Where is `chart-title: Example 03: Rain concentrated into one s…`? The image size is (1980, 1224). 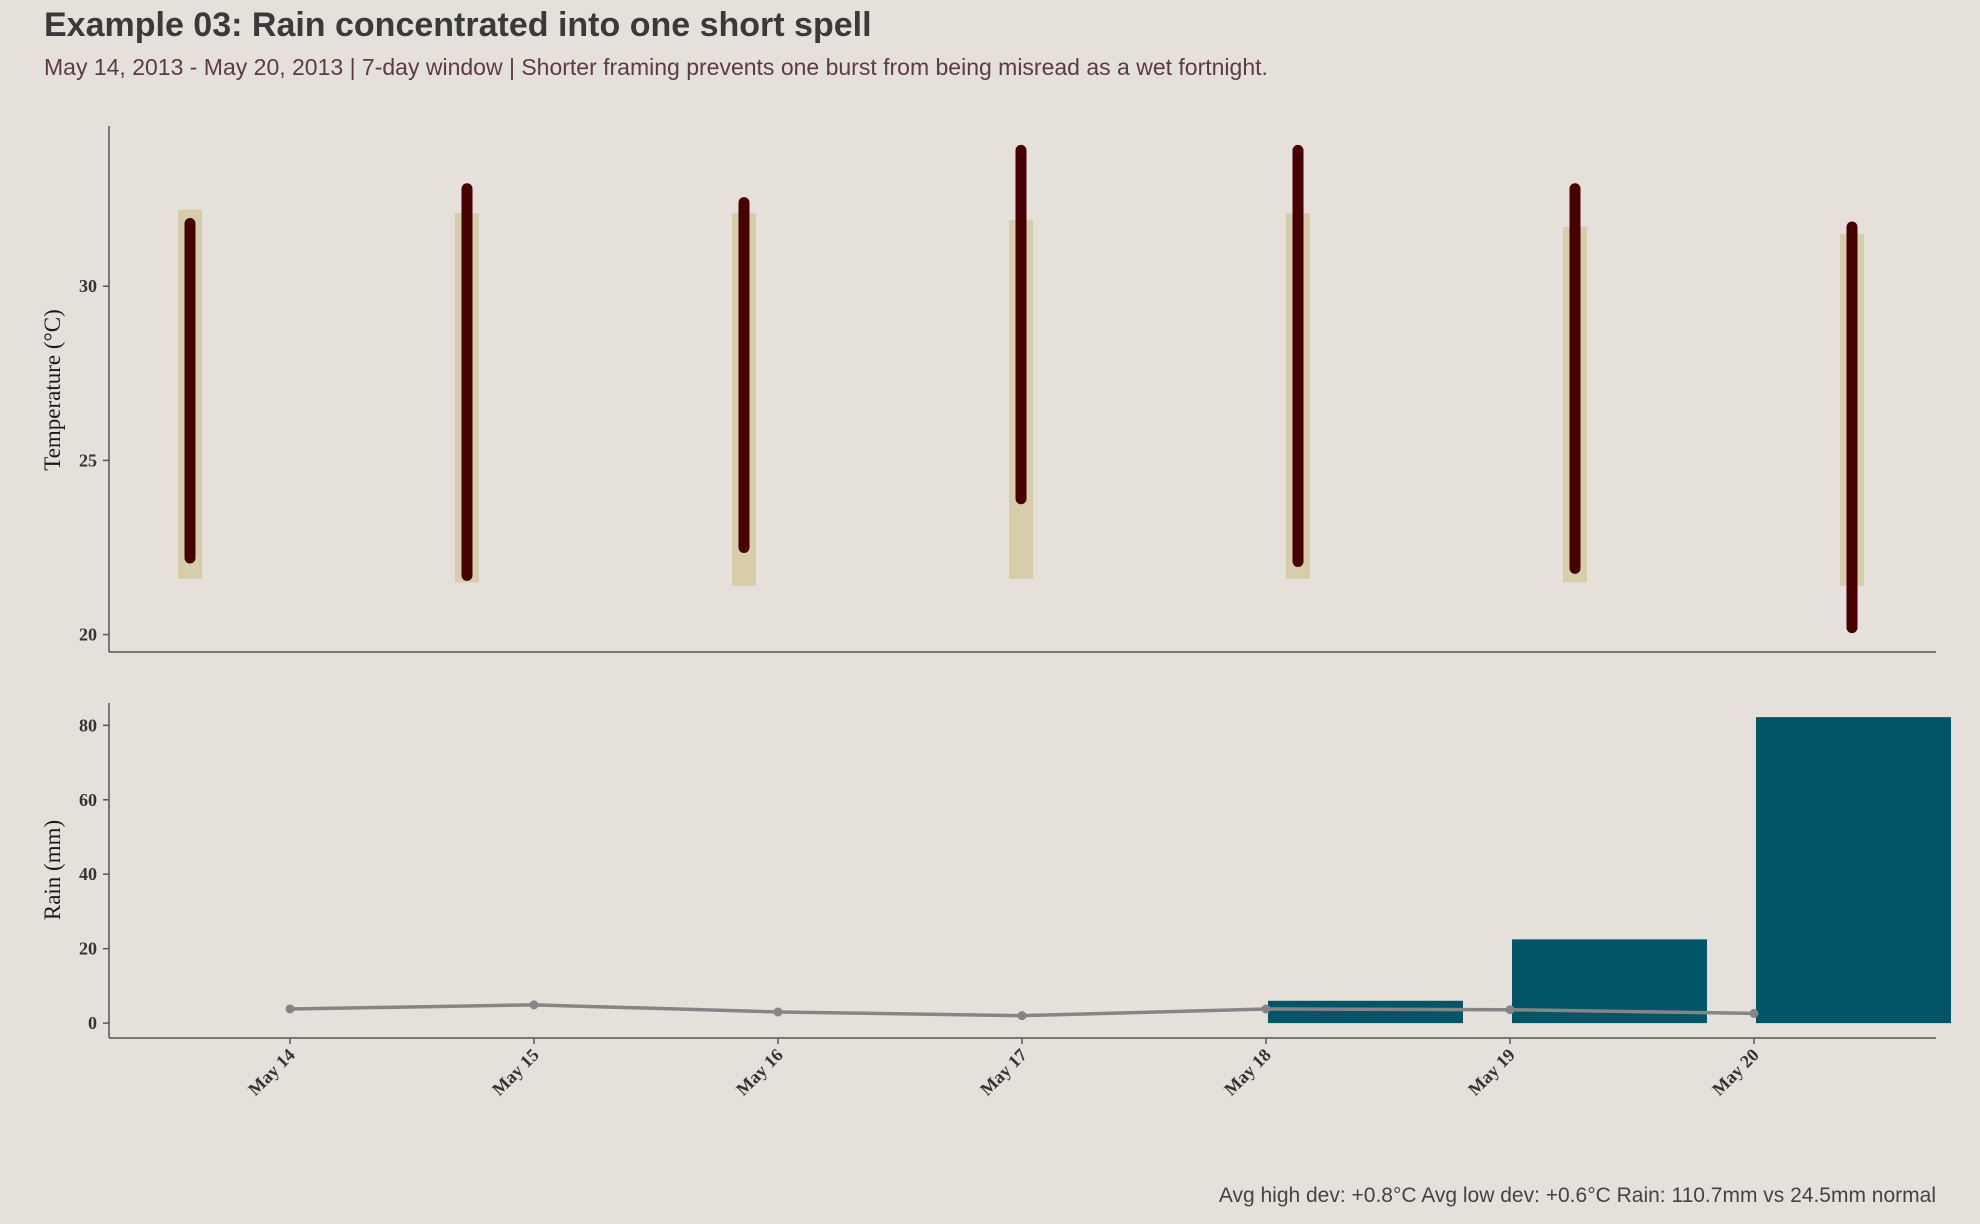 chart-title: Example 03: Rain concentrated into one s… is located at coordinates (458, 25).